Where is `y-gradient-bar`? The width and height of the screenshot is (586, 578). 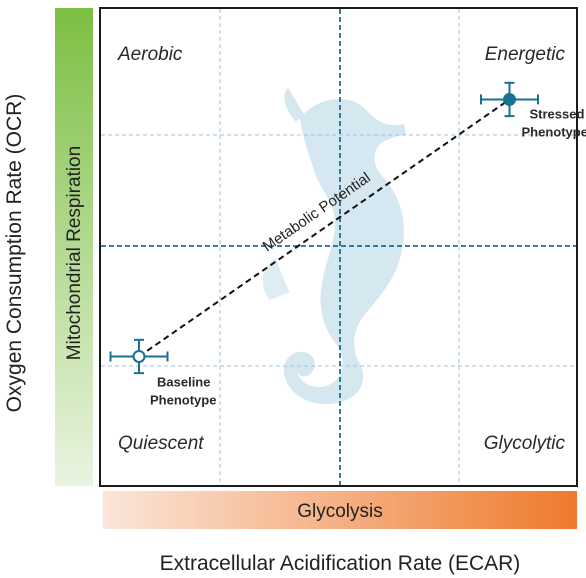
y-gradient-bar is located at coordinates (74, 247).